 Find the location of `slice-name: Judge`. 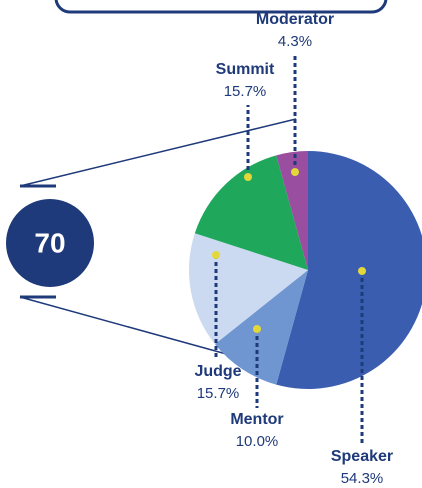

slice-name: Judge is located at coordinates (217, 371).